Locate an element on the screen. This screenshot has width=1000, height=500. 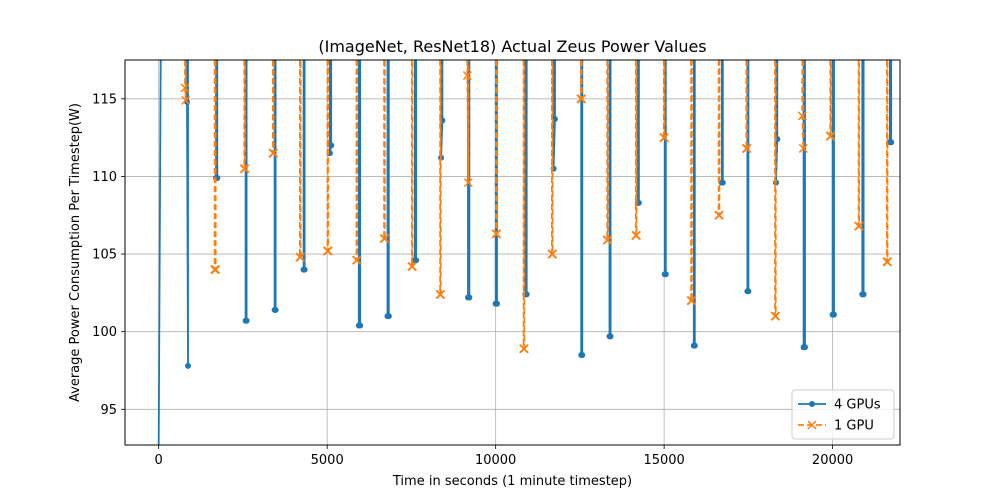
legend-entry: 4 GPUs is located at coordinates (839, 405).